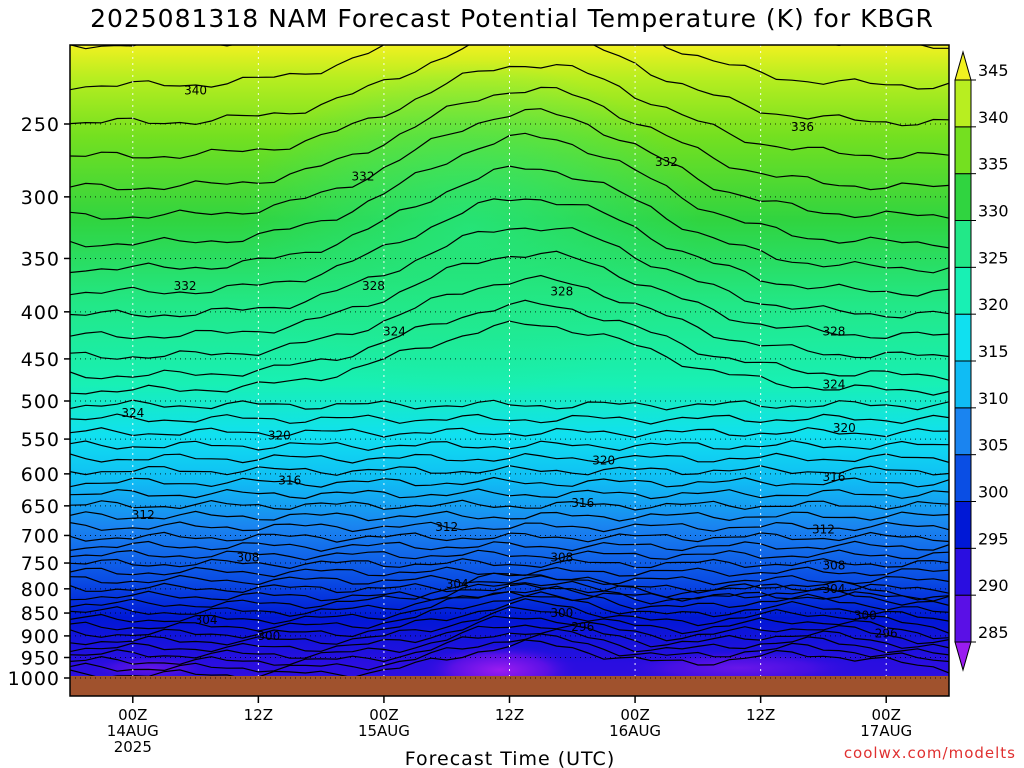  What do you see at coordinates (963, 65) in the screenshot?
I see `colorbar-high-arrow` at bounding box center [963, 65].